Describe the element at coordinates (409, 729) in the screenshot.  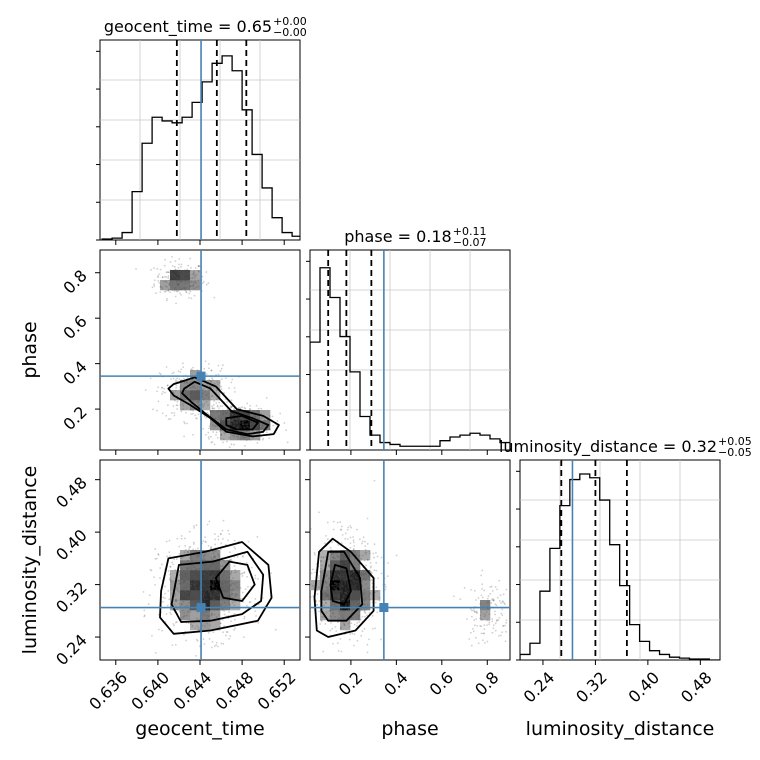
I see `x-axis-label-phase: phase` at that location.